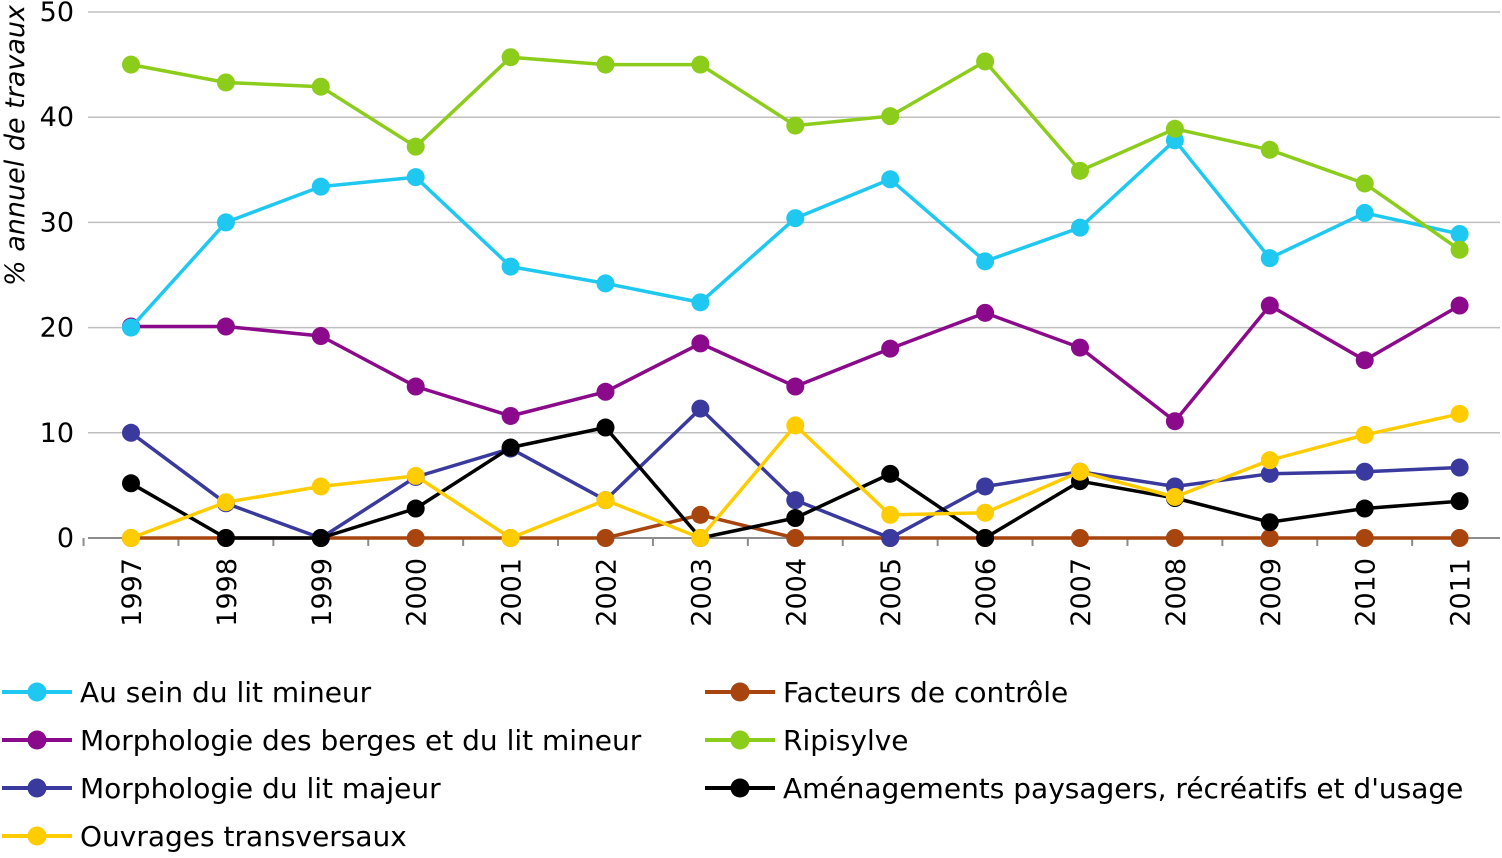 Image resolution: width=1502 pixels, height=858 pixels. Describe the element at coordinates (701, 592) in the screenshot. I see `x-tick-label: 2003` at that location.